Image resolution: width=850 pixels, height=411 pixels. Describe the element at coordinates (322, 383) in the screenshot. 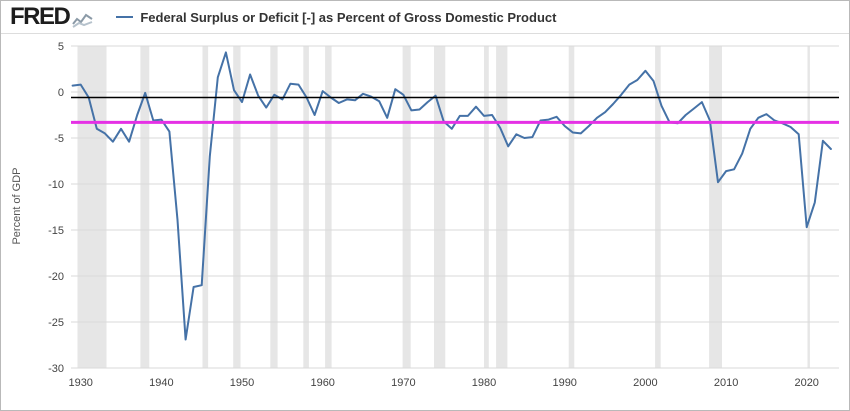

I see `svg-text: 1960` at that location.